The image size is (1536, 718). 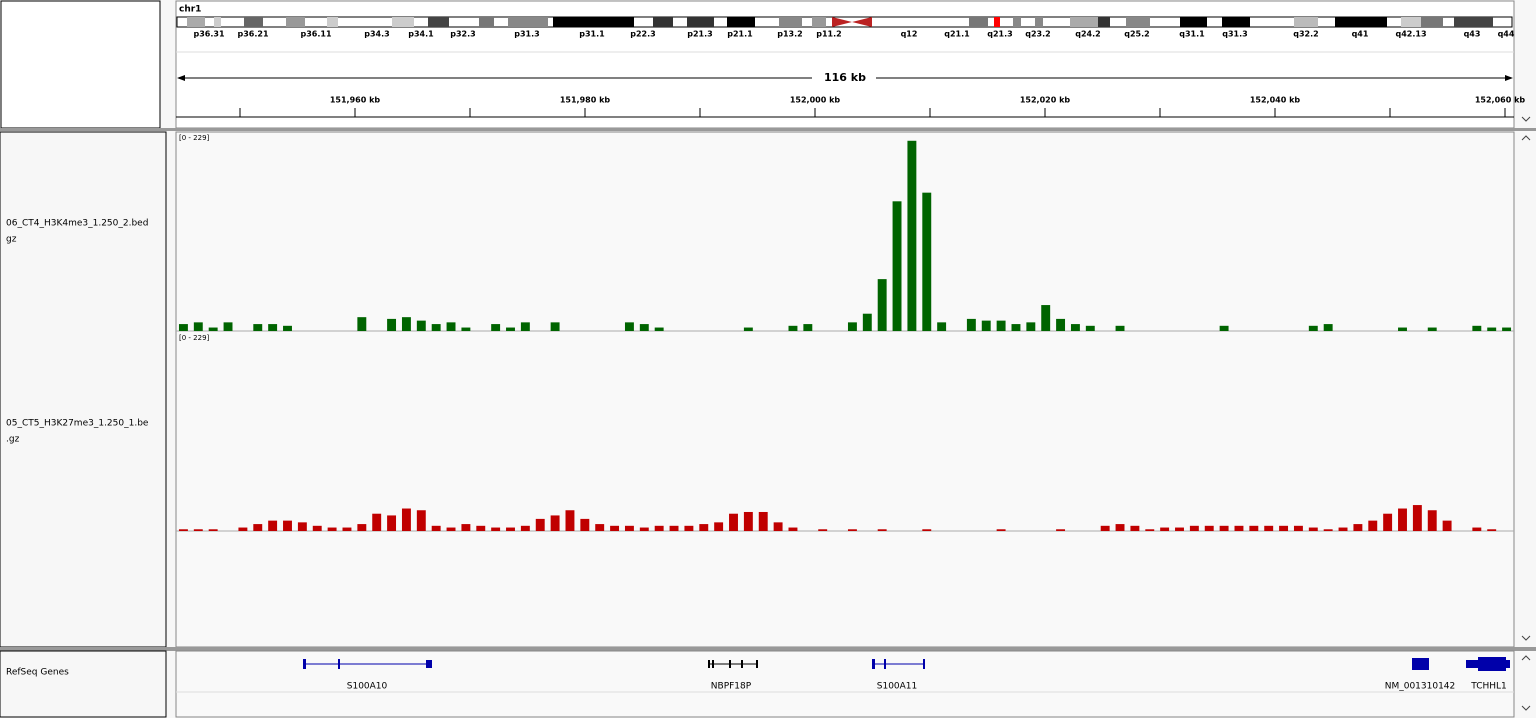 What do you see at coordinates (789, 34) in the screenshot?
I see `cytoband-label: p13.2` at bounding box center [789, 34].